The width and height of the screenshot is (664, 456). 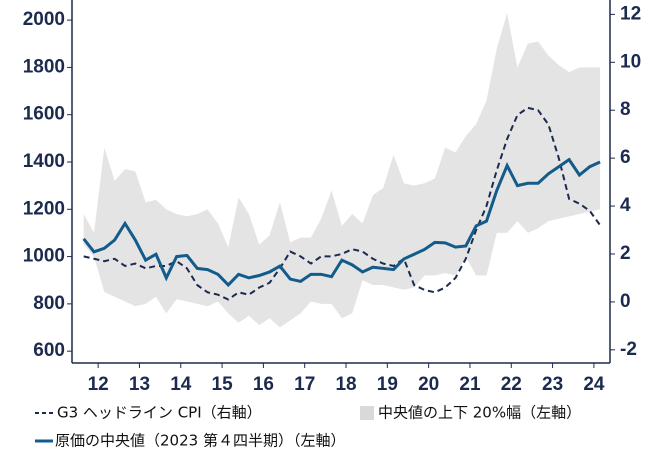 What do you see at coordinates (49, 350) in the screenshot?
I see `y-tick-label: 600` at bounding box center [49, 350].